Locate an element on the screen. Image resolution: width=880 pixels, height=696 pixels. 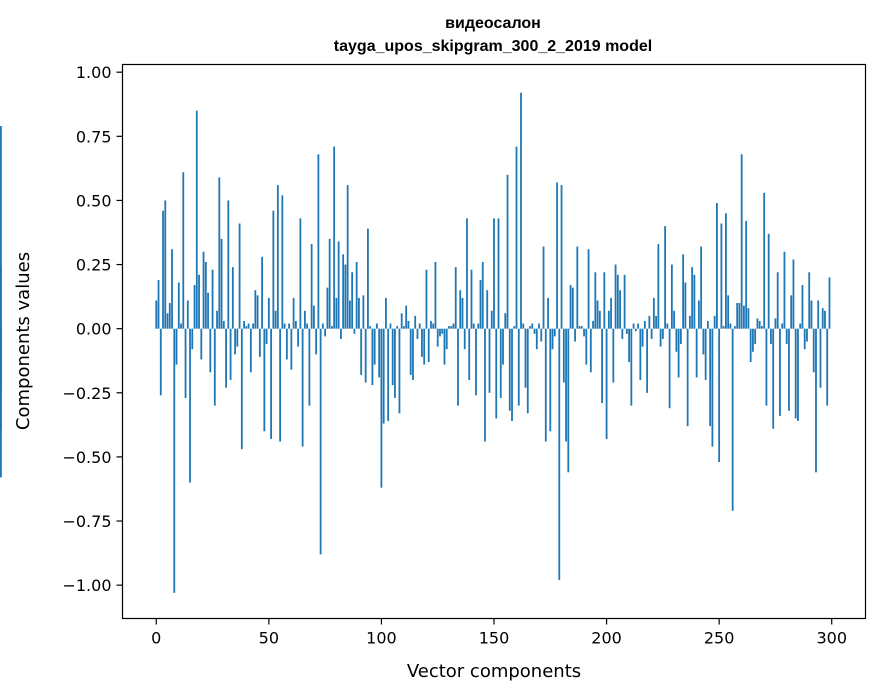
y-axis: 1.00 0.75 0.50 0.25 0.00 −0.25 −0.50 −0.75 −1.00 is located at coordinates (92, 329).